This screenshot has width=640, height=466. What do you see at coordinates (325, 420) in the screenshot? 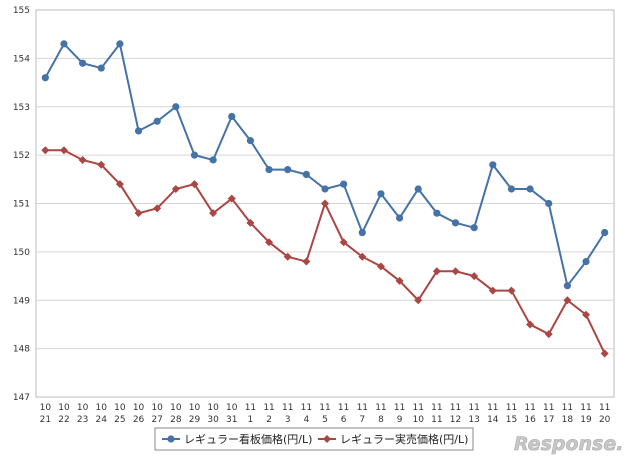
I see `x-tick-day: 5` at bounding box center [325, 420].